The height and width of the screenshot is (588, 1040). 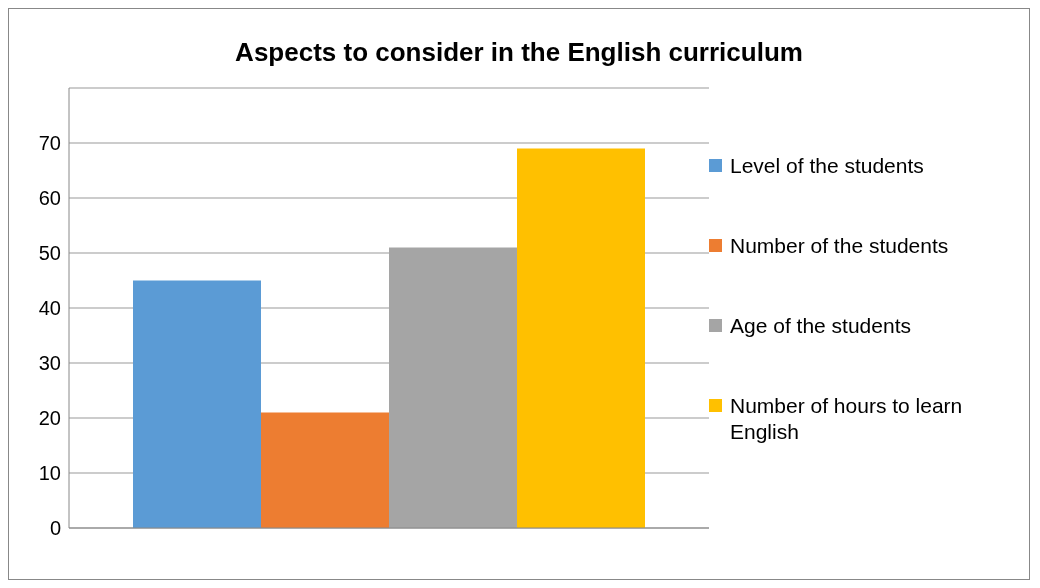 I want to click on y-tick-label: 10, so click(x=49, y=473).